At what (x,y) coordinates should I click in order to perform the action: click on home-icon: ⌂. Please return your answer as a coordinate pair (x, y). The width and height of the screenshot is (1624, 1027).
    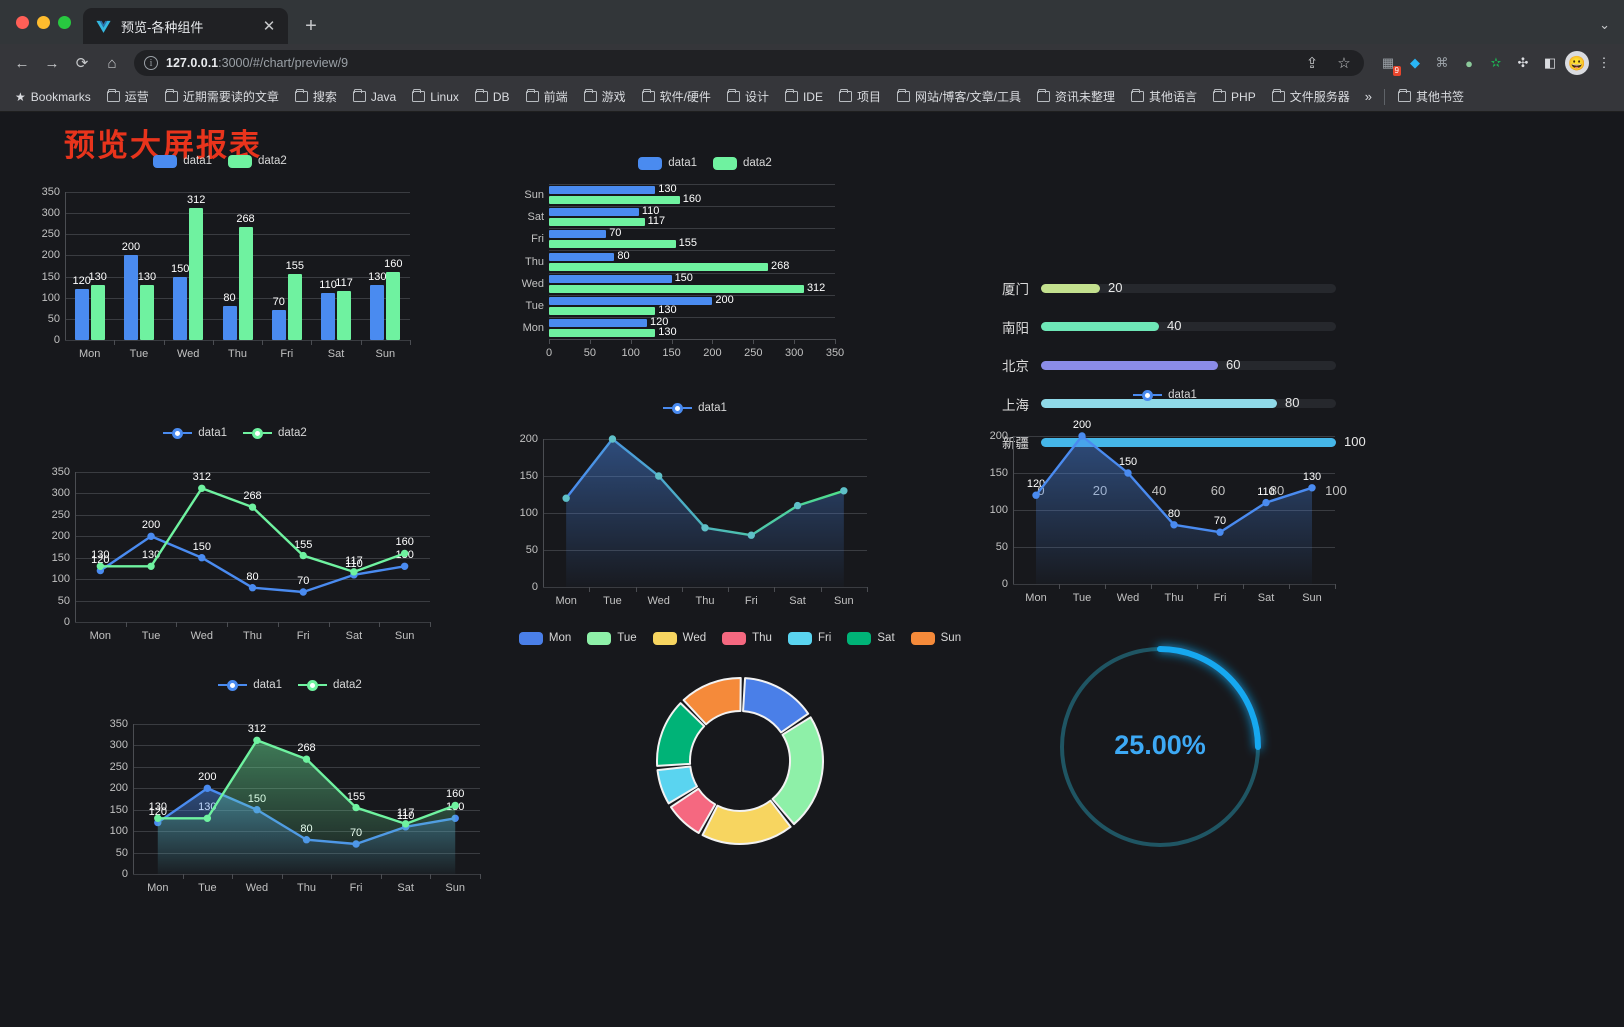
    Looking at the image, I should click on (112, 63).